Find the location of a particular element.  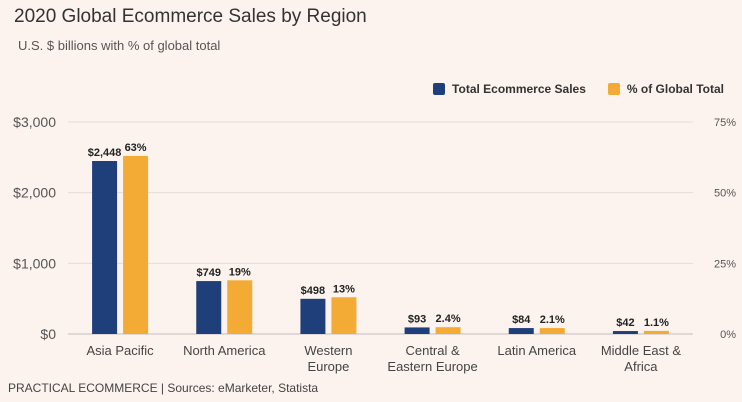

y-right-tick-label: 75% is located at coordinates (725, 123).